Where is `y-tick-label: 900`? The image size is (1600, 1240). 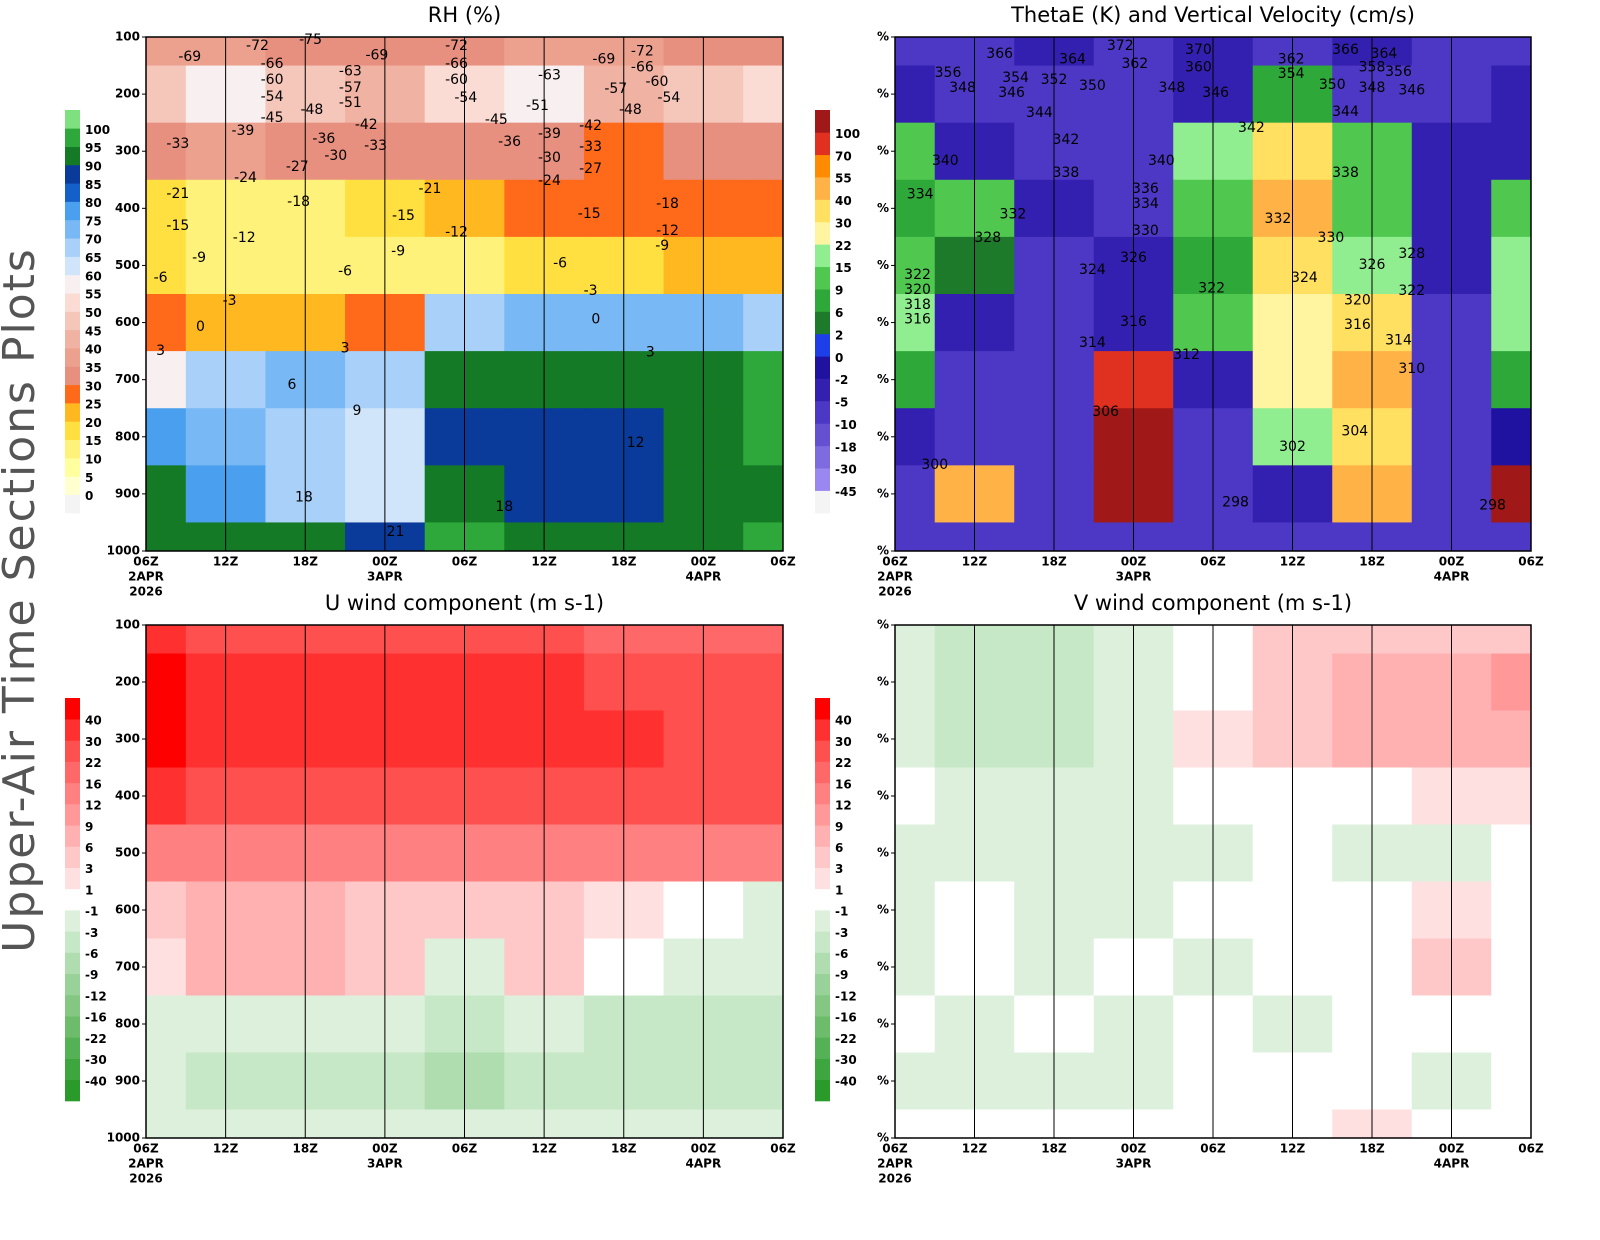
y-tick-label: 900 is located at coordinates (127, 493).